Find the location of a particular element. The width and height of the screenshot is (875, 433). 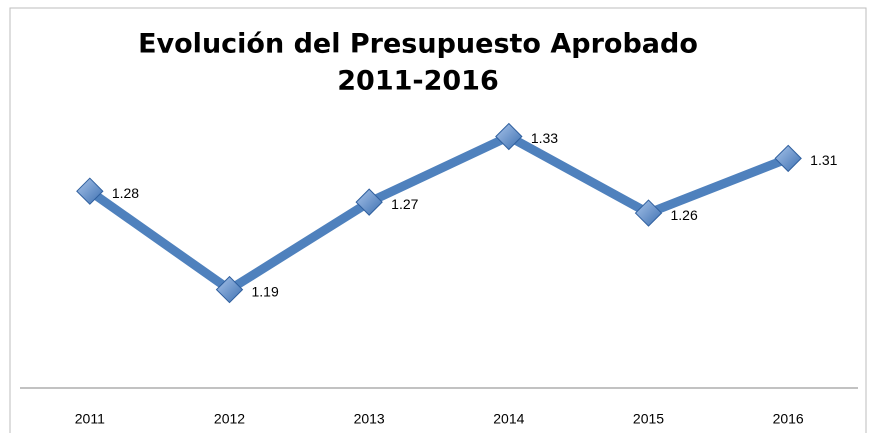

data-label: 1.26 is located at coordinates (684, 215).